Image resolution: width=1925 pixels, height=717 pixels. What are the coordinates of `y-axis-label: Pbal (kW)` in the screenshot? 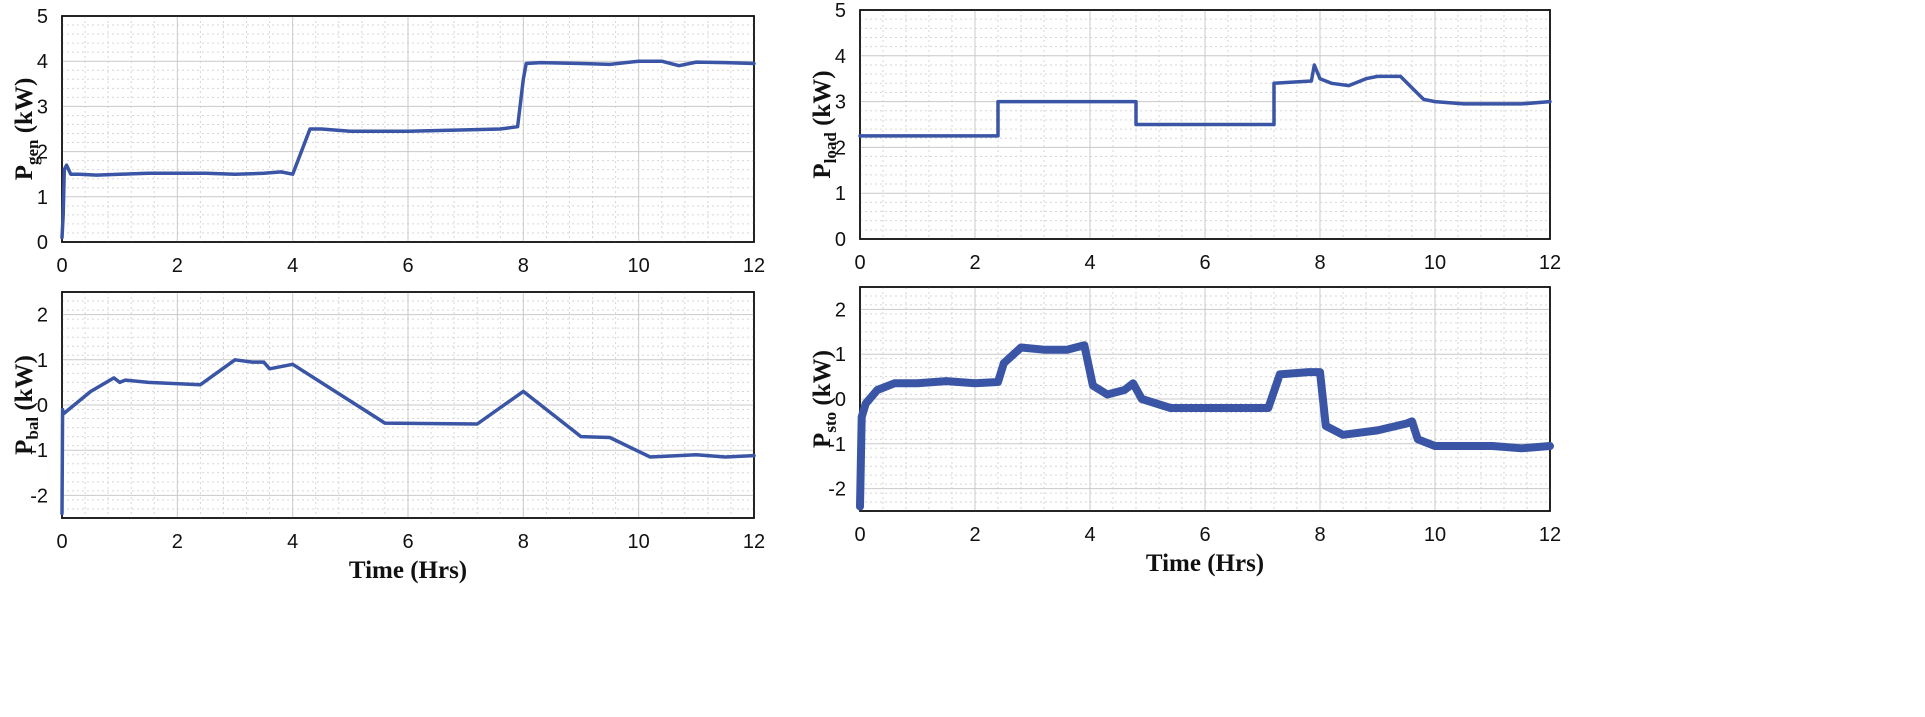 It's located at (26, 405).